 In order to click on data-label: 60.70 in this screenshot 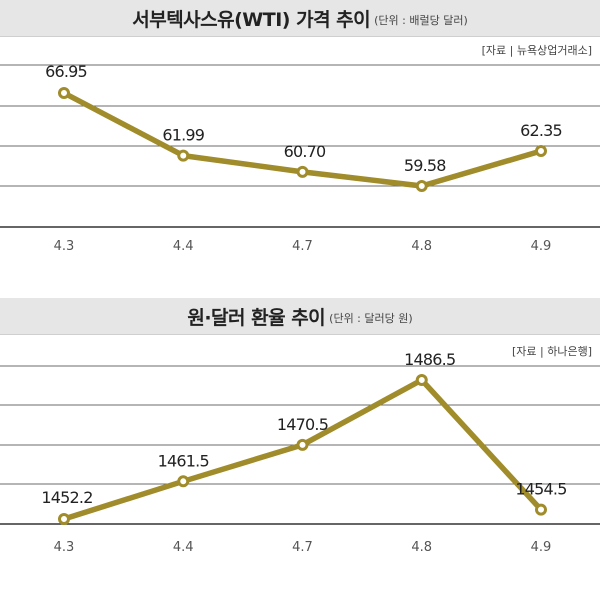, I will do `click(305, 151)`.